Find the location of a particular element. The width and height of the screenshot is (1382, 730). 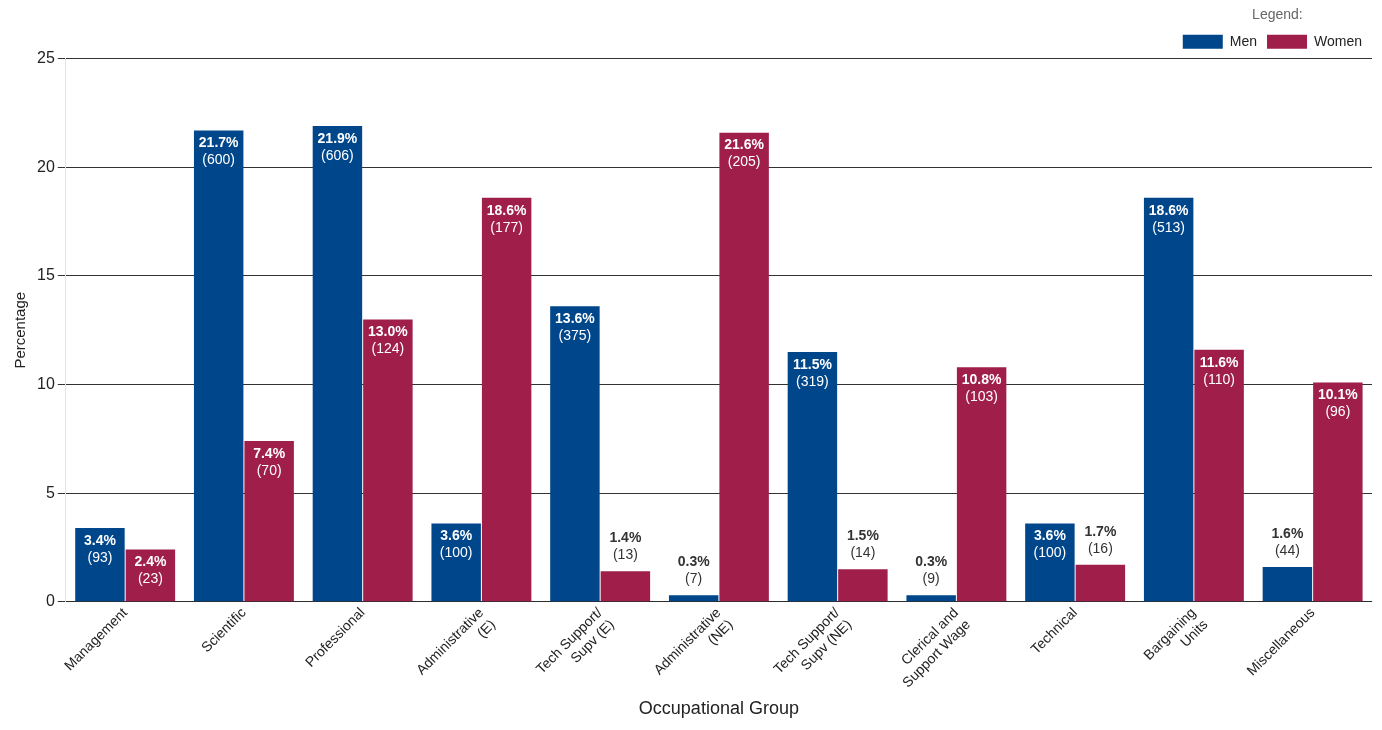

y-tick-label: 0 is located at coordinates (50, 601).